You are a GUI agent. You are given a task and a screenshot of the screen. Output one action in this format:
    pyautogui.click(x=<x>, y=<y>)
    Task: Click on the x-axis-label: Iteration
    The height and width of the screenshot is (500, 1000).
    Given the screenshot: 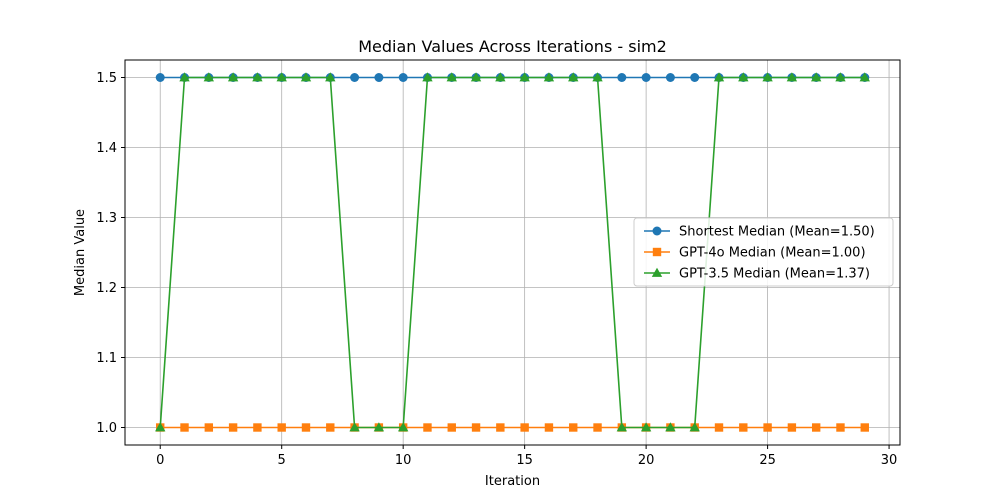 What is the action you would take?
    pyautogui.click(x=512, y=481)
    